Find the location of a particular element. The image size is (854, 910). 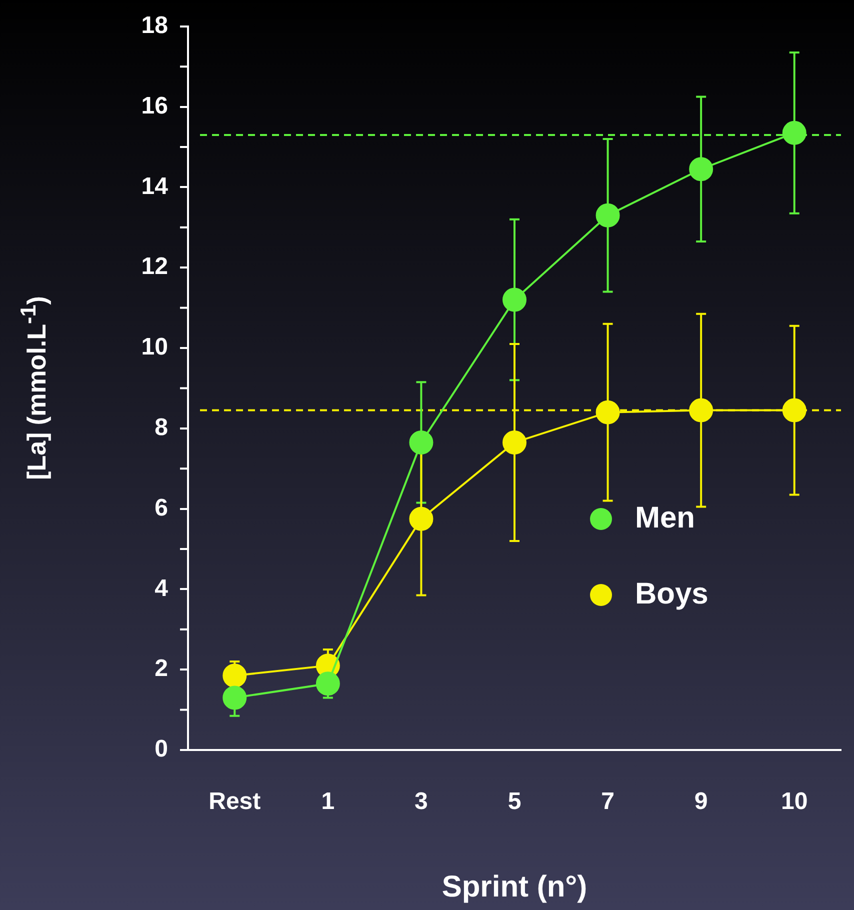

legend-label: Boys is located at coordinates (671, 593).